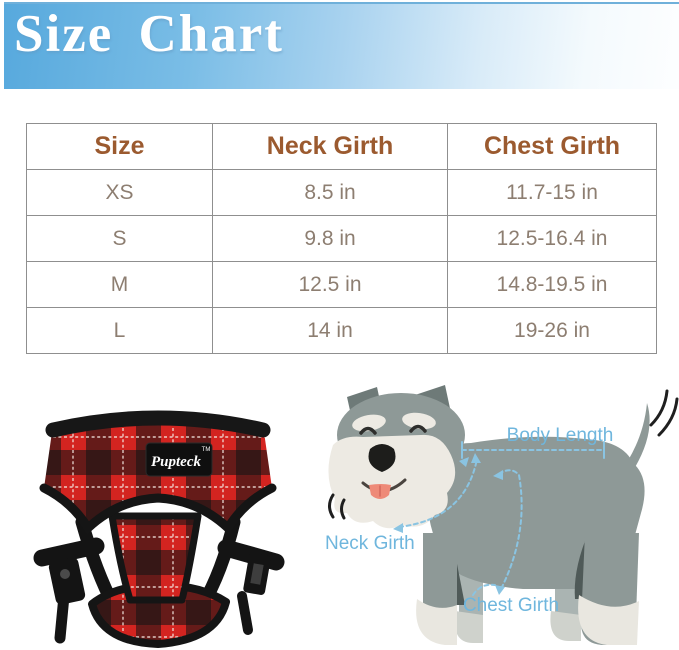 The width and height of the screenshot is (679, 650). I want to click on cell-neck: 8.5 in, so click(330, 192).